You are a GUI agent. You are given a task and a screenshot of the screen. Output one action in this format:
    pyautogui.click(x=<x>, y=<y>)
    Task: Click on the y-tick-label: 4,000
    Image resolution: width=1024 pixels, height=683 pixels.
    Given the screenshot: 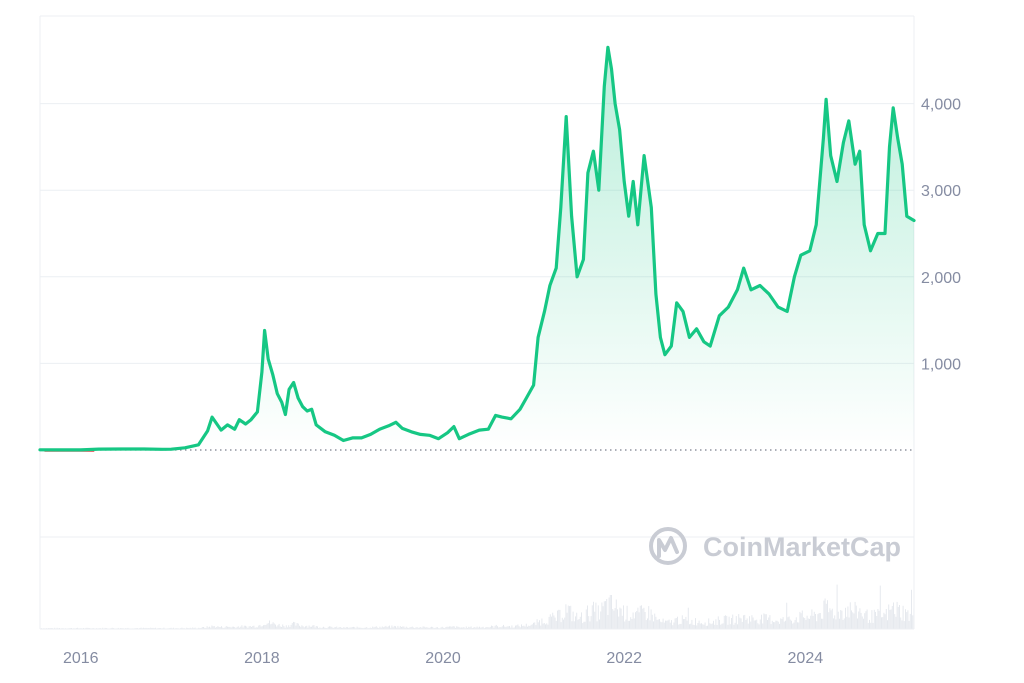 What is the action you would take?
    pyautogui.click(x=941, y=105)
    